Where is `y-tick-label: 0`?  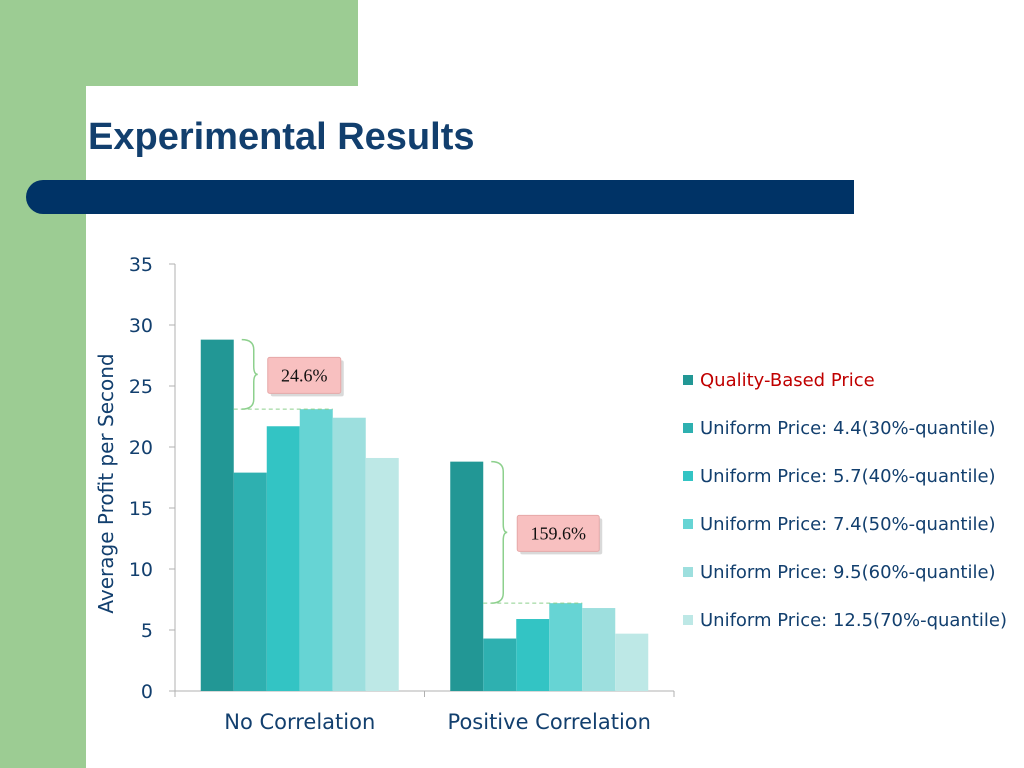
y-tick-label: 0 is located at coordinates (147, 692).